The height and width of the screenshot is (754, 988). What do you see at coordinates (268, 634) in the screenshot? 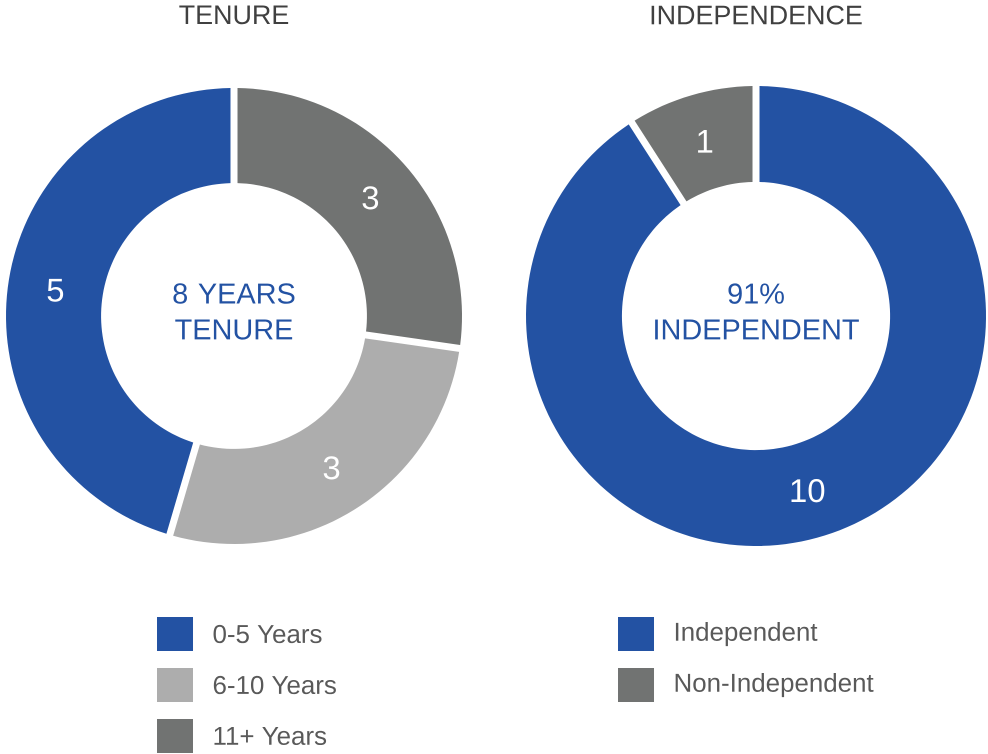
I see `legend-label: 0-5 Years` at bounding box center [268, 634].